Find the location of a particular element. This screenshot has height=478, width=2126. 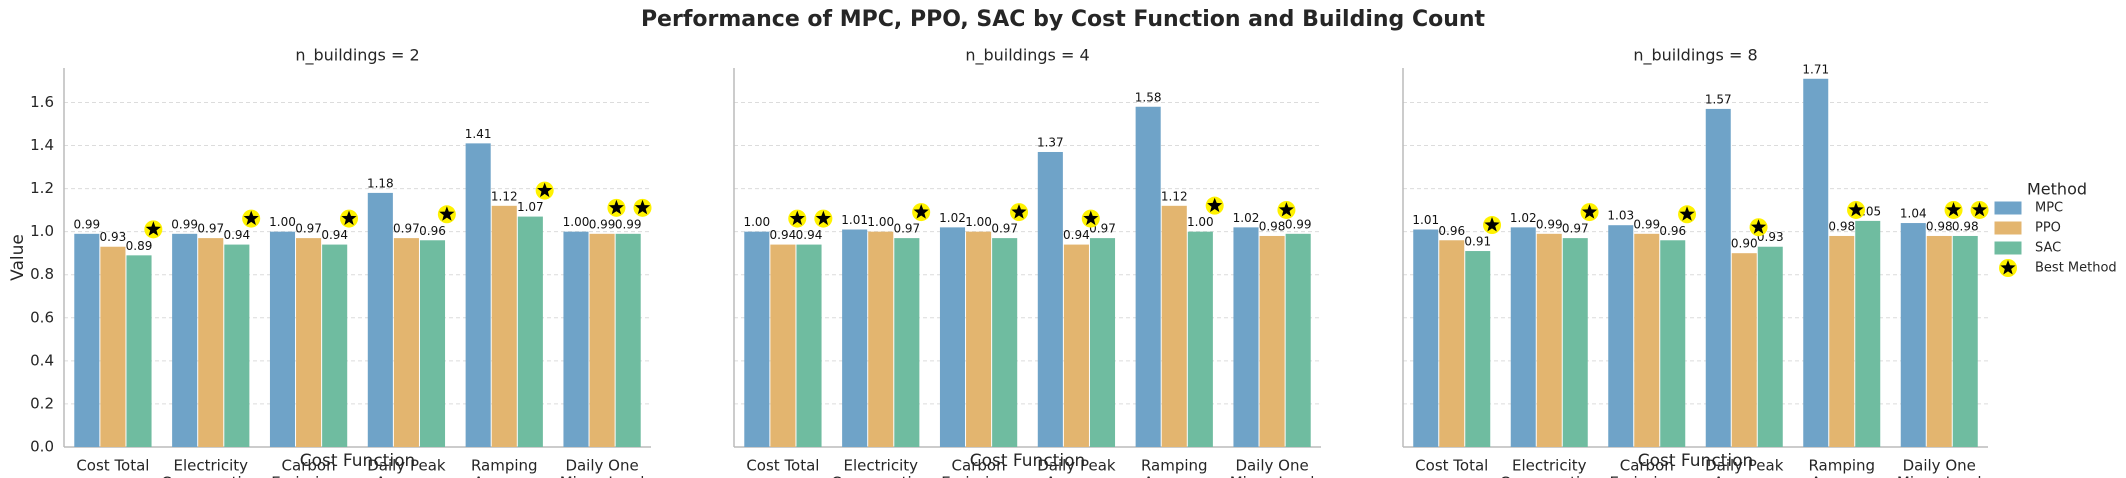

x-tick-label: Daily Peak is located at coordinates (1076, 466).